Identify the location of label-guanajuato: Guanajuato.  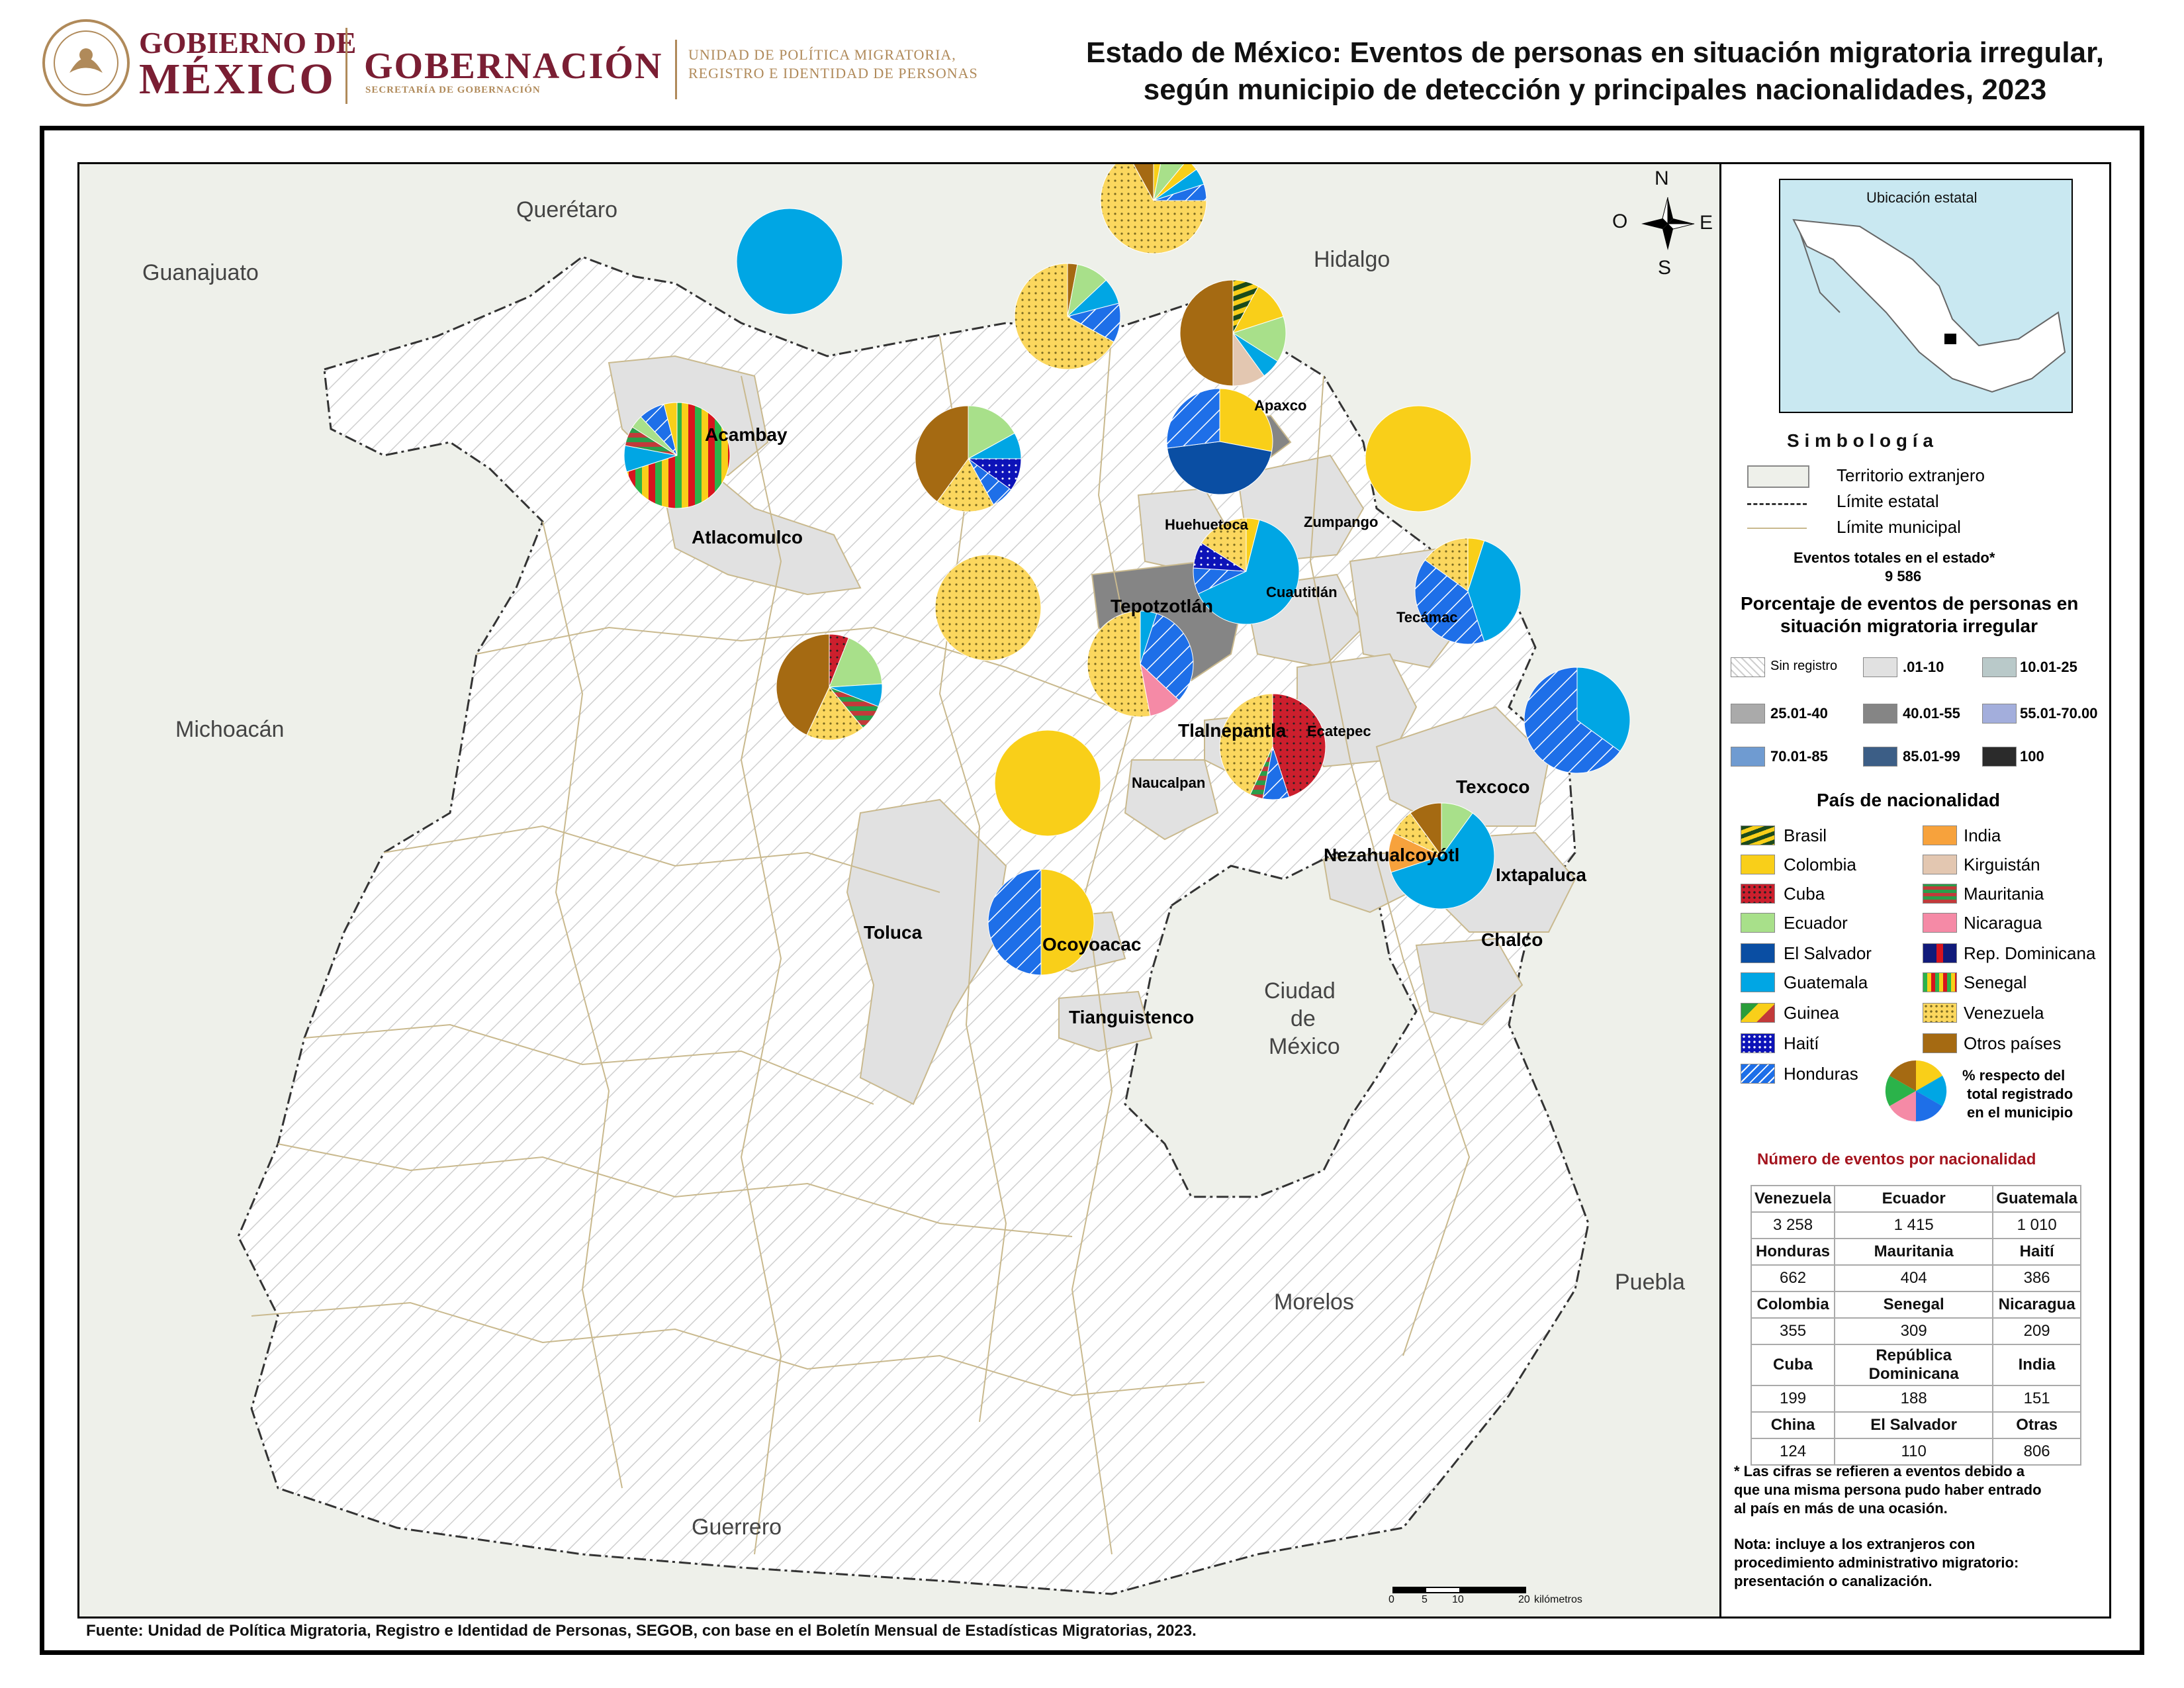
(200, 272).